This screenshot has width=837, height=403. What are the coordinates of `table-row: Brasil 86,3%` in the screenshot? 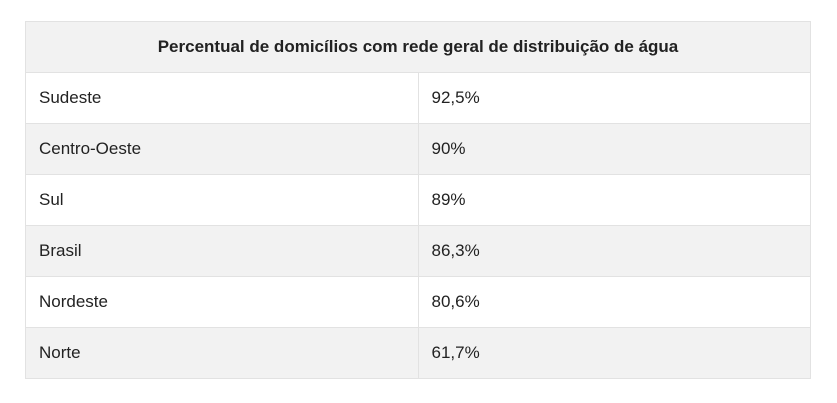 It's located at (418, 251).